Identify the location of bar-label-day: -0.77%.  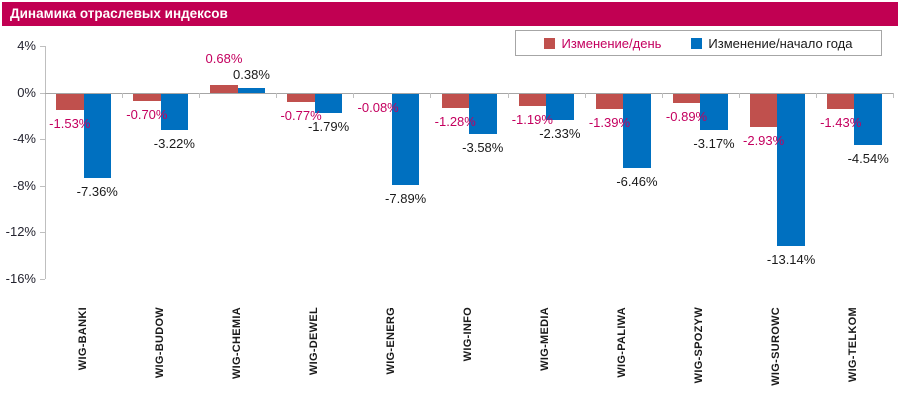
(301, 115).